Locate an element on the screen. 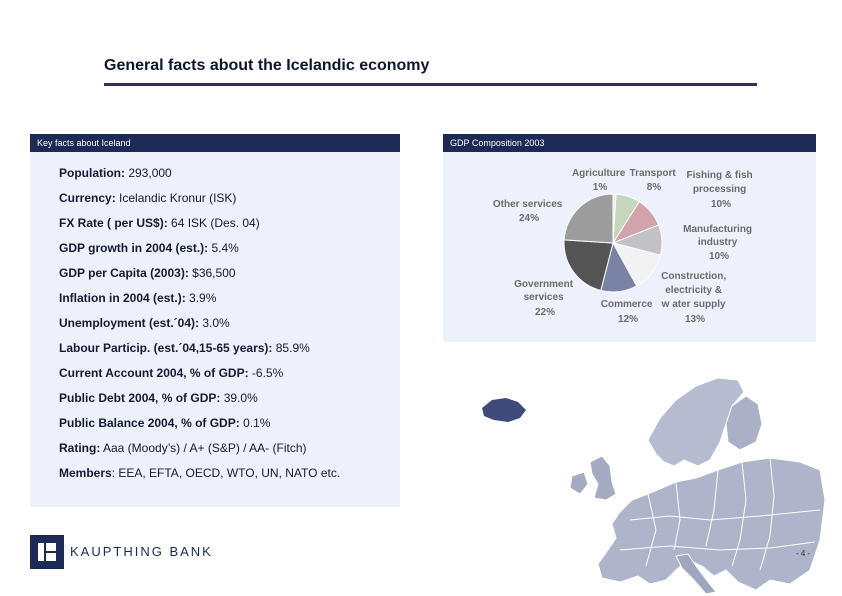 This screenshot has width=842, height=596. key-fact-item: Unemployment (est.´04): 3.0% is located at coordinates (199, 328).